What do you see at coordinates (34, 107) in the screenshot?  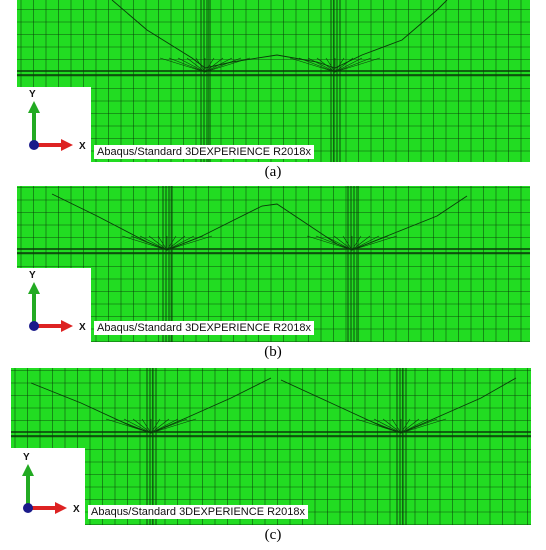 I see `y-arrow-head` at bounding box center [34, 107].